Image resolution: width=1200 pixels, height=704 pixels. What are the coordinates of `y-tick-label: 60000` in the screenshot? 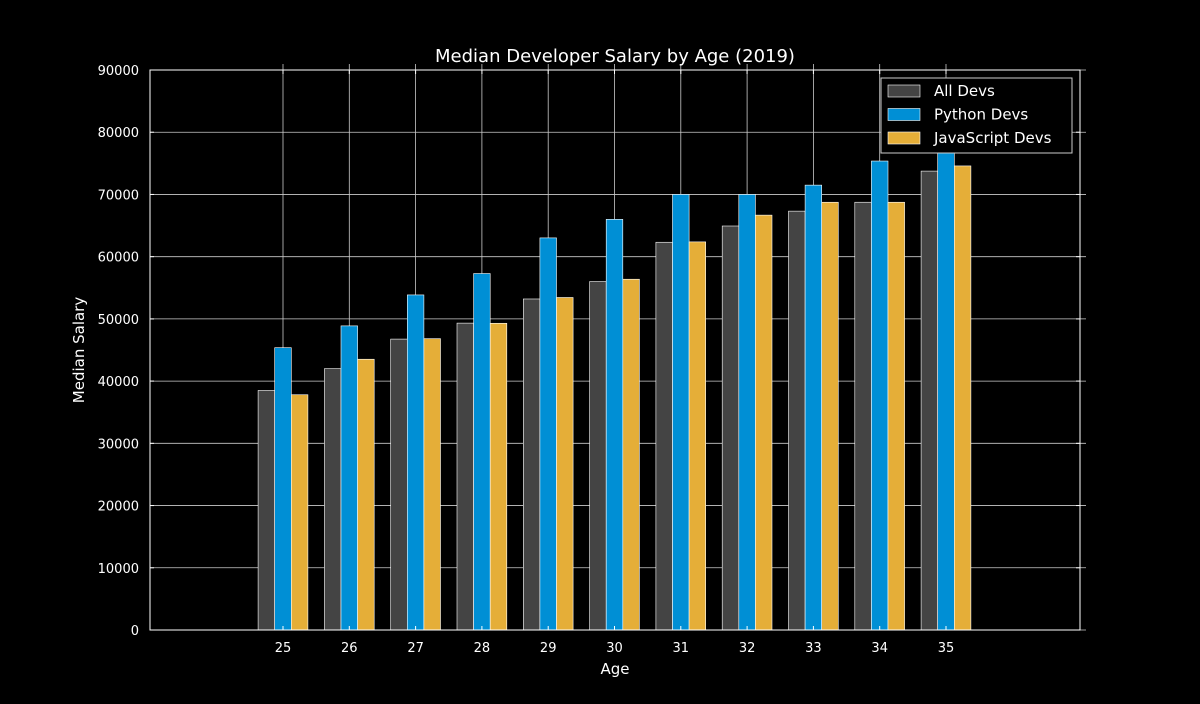 It's located at (118, 258).